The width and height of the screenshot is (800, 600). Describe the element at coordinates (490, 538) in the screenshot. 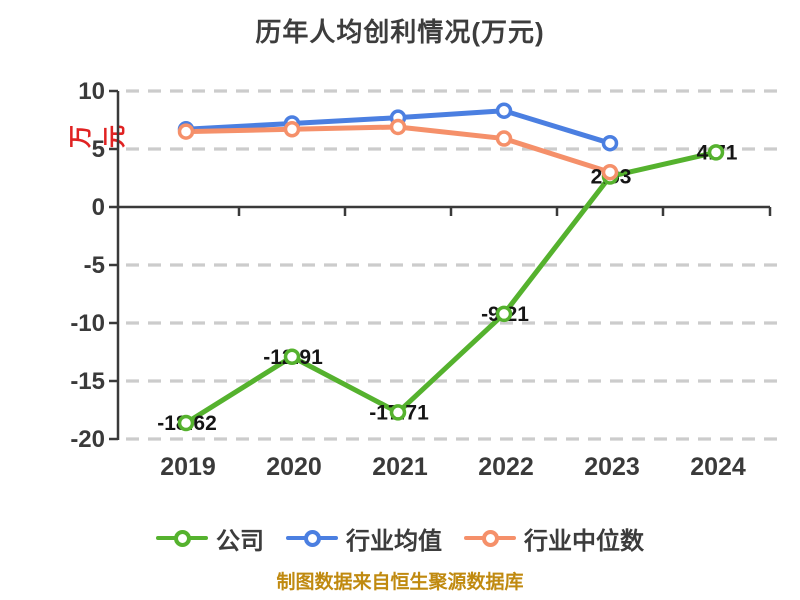

I see `industry-median-line-dot-icon` at that location.